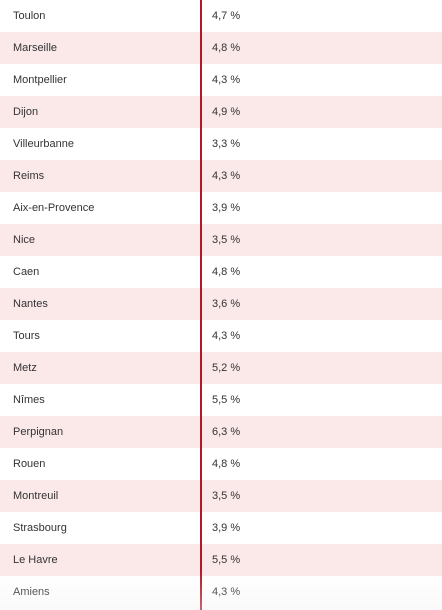 This screenshot has width=442, height=610. I want to click on rate-cell: 3,3 %, so click(226, 144).